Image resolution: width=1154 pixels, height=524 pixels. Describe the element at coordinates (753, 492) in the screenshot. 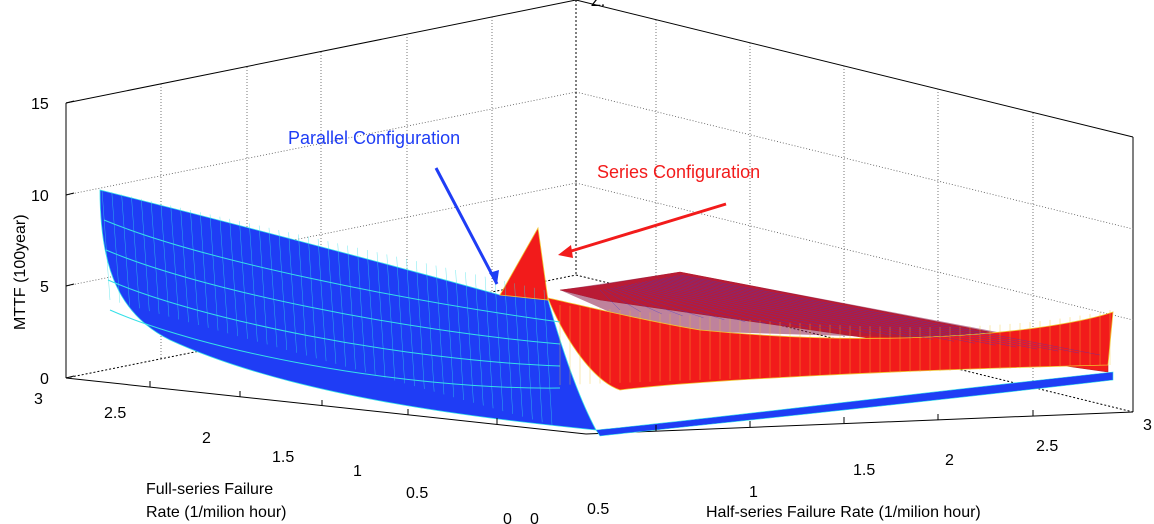

I see `x-tick-label: 1` at that location.